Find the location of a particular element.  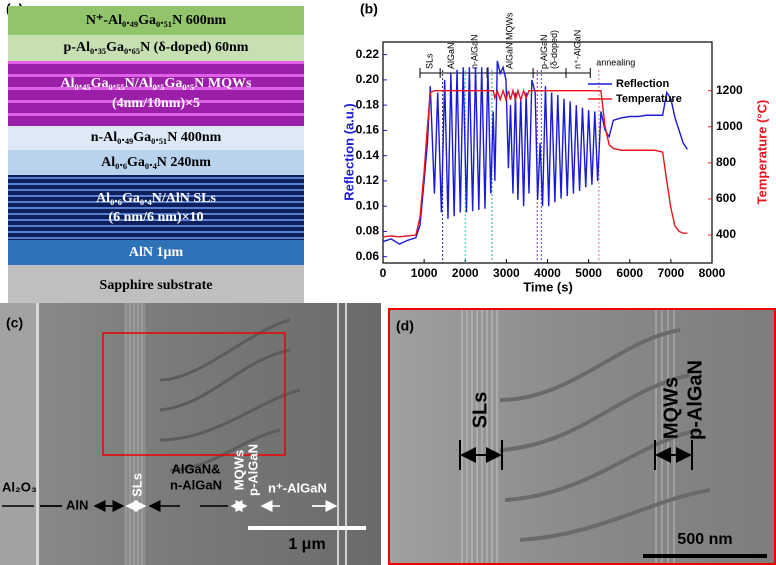

y2-tick-label: 1200 is located at coordinates (729, 90).